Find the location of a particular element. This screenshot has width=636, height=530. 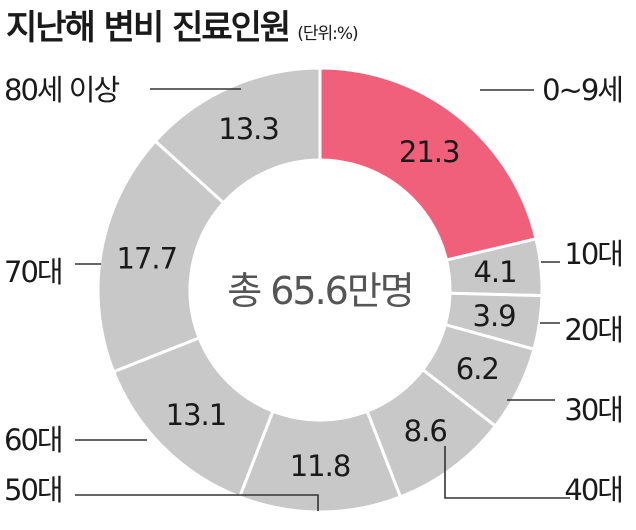

category-label: 0~9세 is located at coordinates (582, 90).